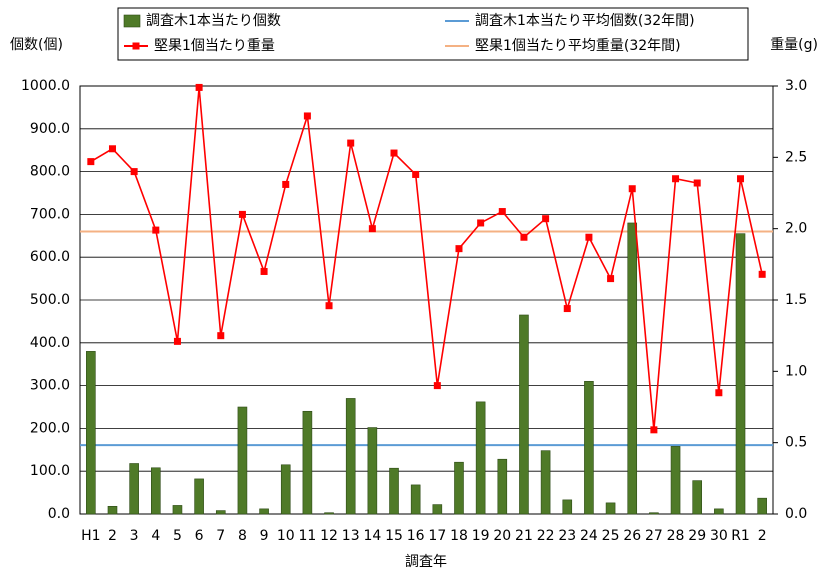  What do you see at coordinates (546, 536) in the screenshot?
I see `x-tick-label: 22` at bounding box center [546, 536].